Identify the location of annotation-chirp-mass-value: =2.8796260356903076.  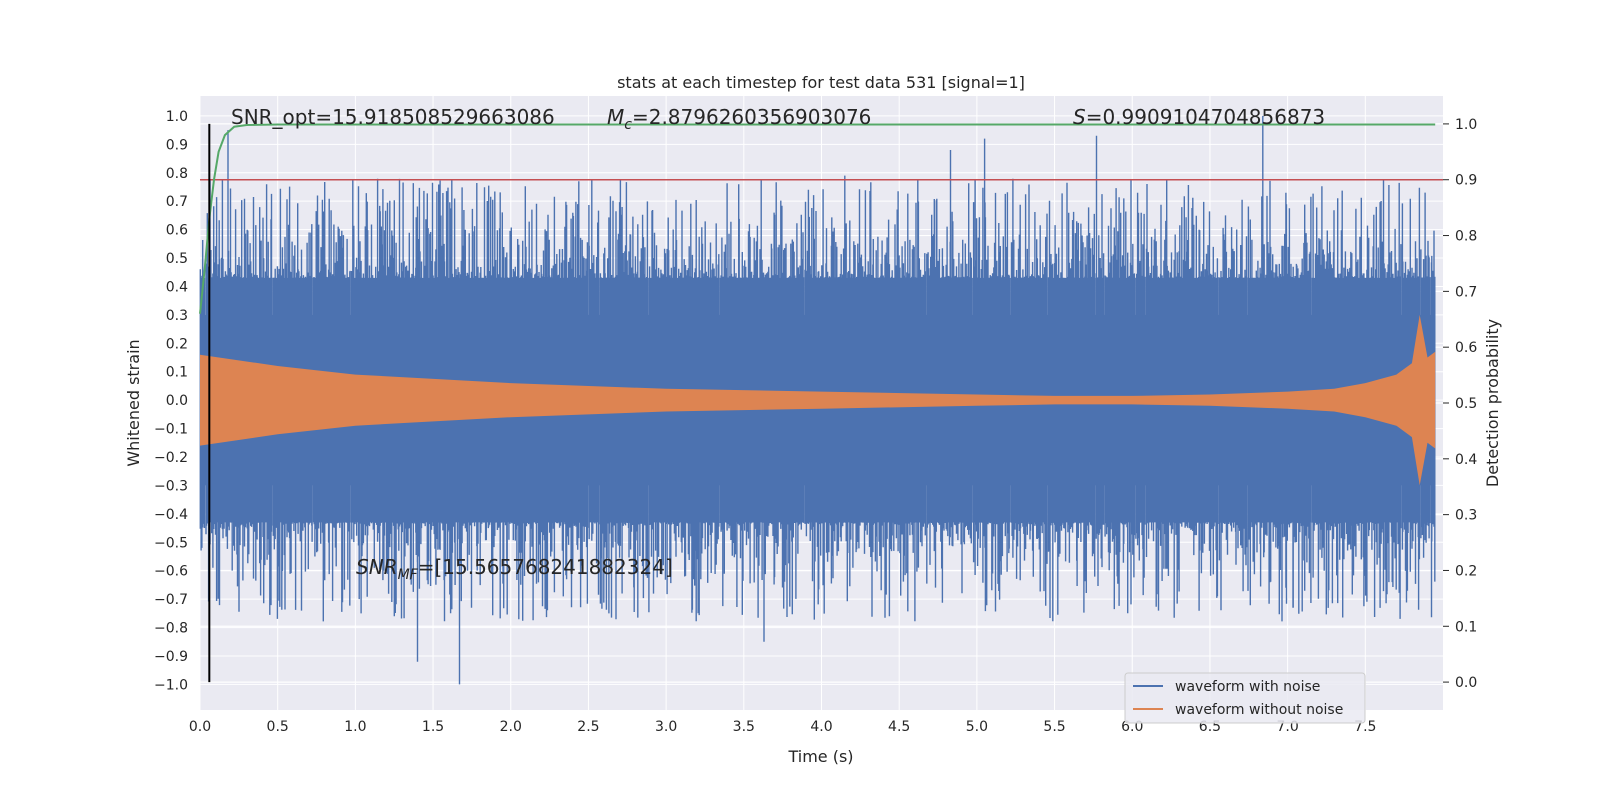
(751, 117).